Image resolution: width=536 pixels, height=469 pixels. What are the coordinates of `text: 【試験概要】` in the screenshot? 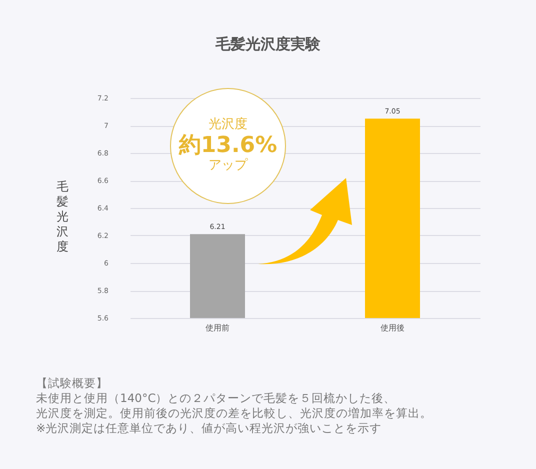 It's located at (72, 383).